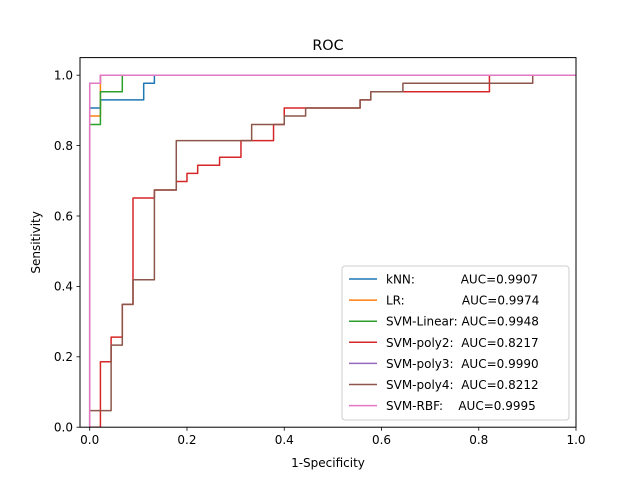  Describe the element at coordinates (89, 440) in the screenshot. I see `x-tick-label: 0.0` at that location.